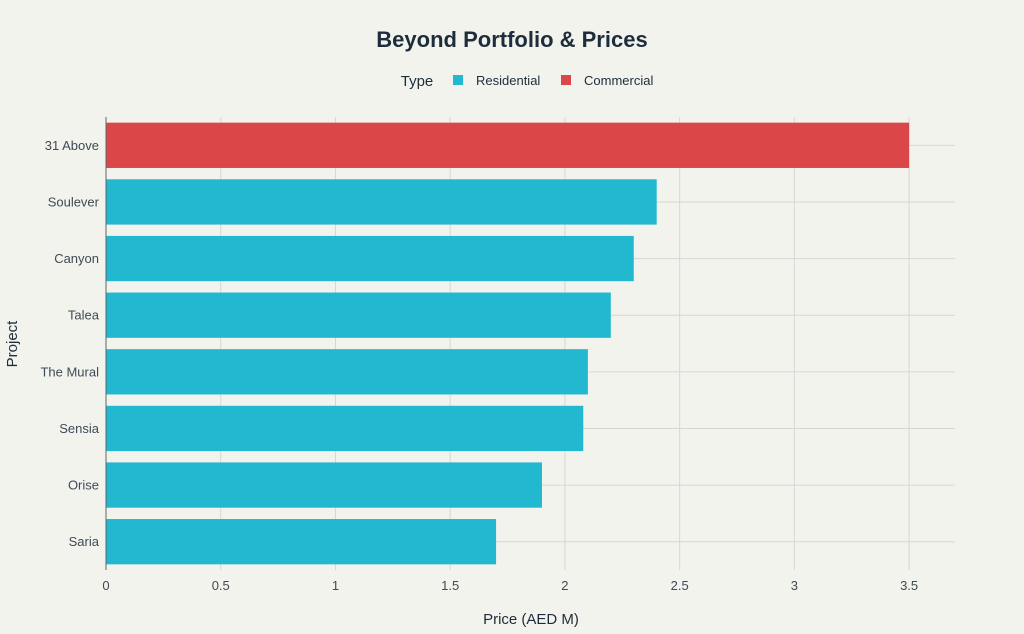 This screenshot has width=1024, height=634. I want to click on x-tick-label: 2, so click(564, 585).